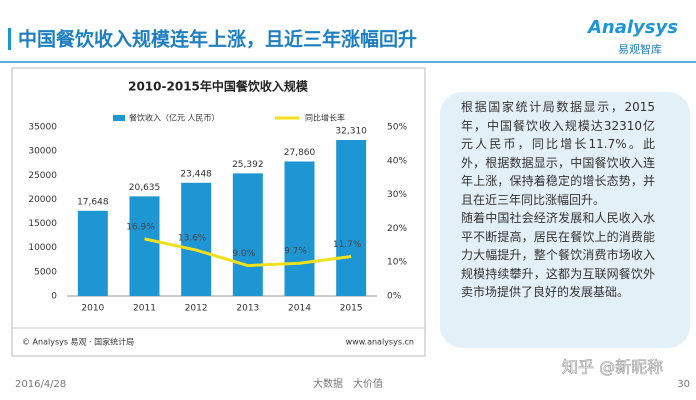 The width and height of the screenshot is (696, 400). Describe the element at coordinates (218, 86) in the screenshot. I see `chart-title: 2010-2015年中国餐饮收入规模` at that location.